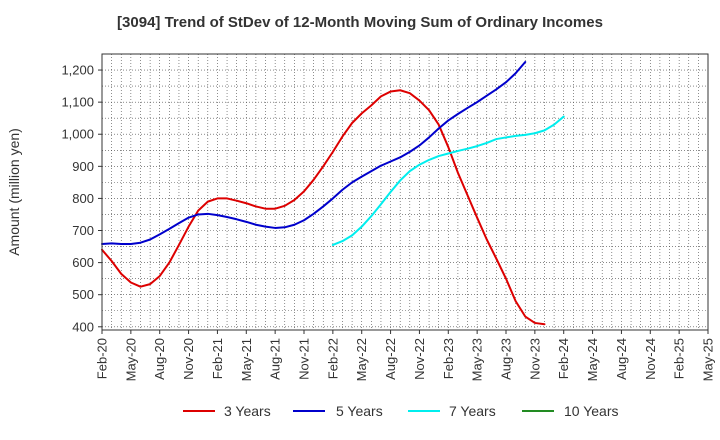 Image resolution: width=720 pixels, height=440 pixels. What do you see at coordinates (419, 359) in the screenshot?
I see `x-tick-label: Nov-22` at bounding box center [419, 359].